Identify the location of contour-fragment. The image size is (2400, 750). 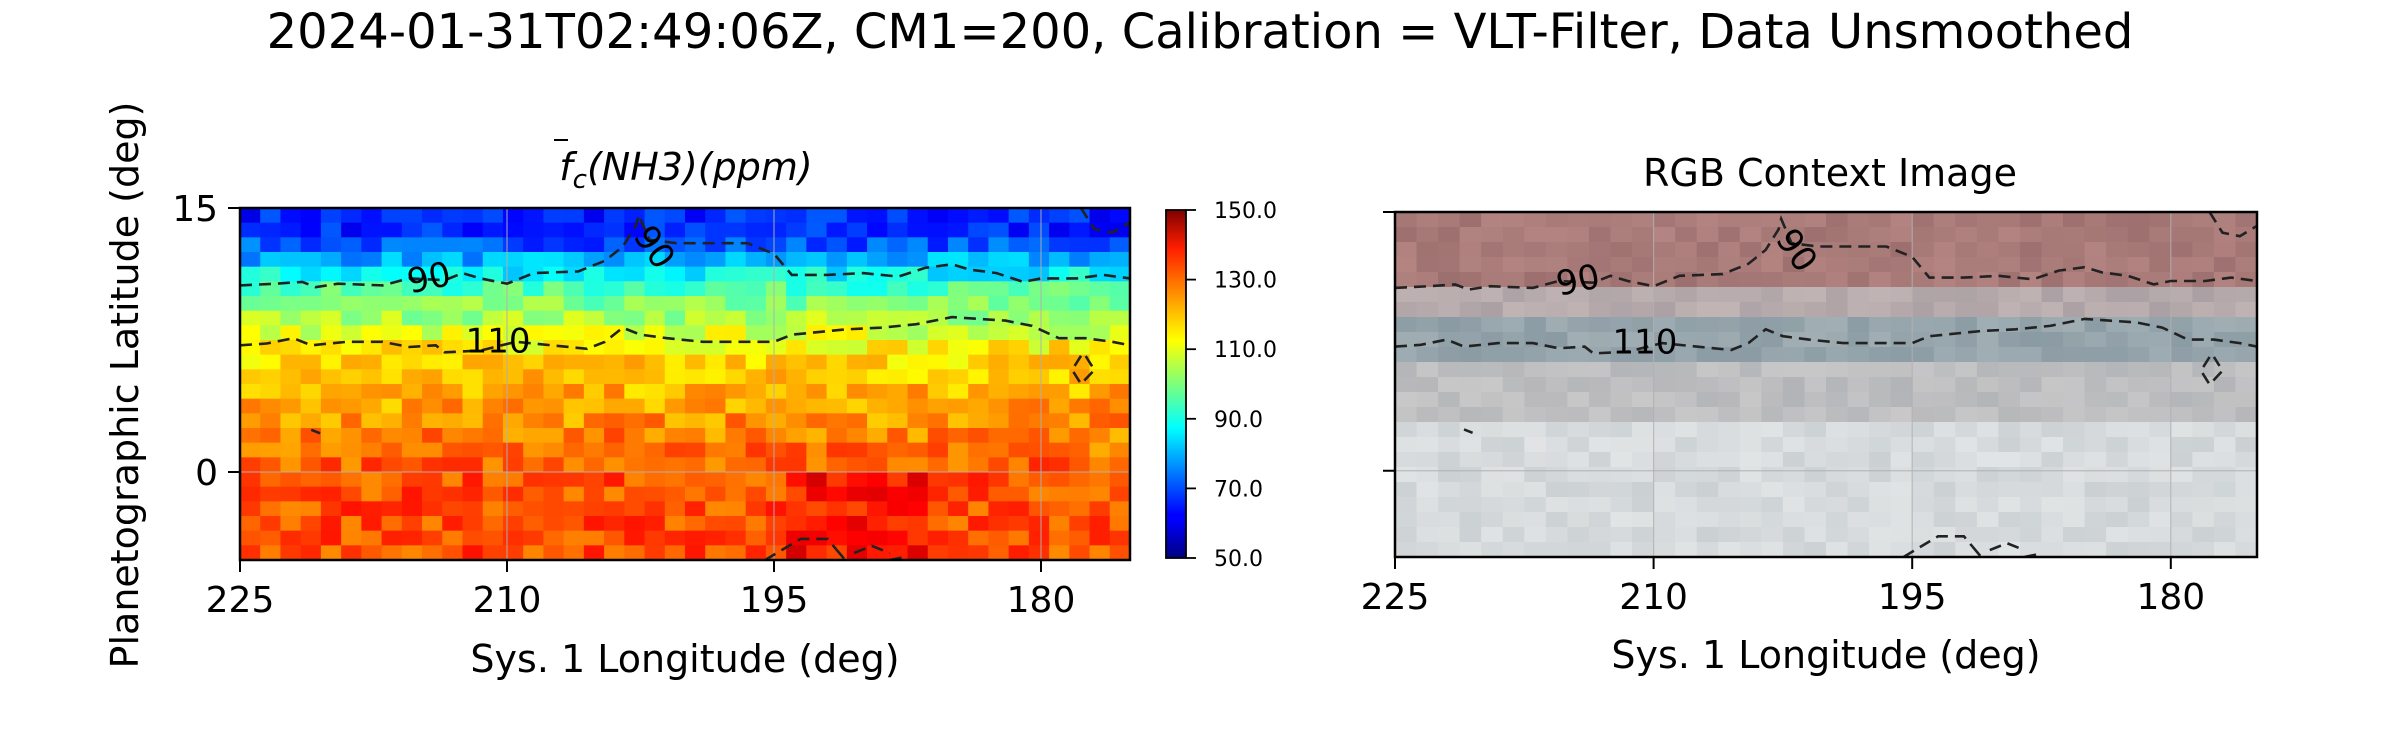
(2007, 546).